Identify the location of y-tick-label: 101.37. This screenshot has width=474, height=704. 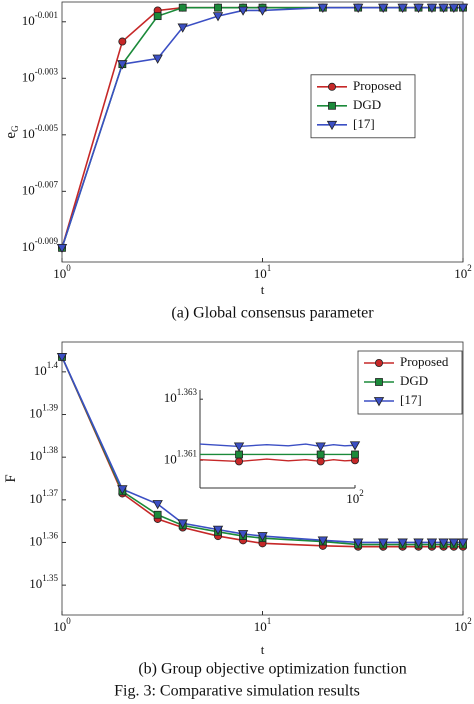
(43, 497).